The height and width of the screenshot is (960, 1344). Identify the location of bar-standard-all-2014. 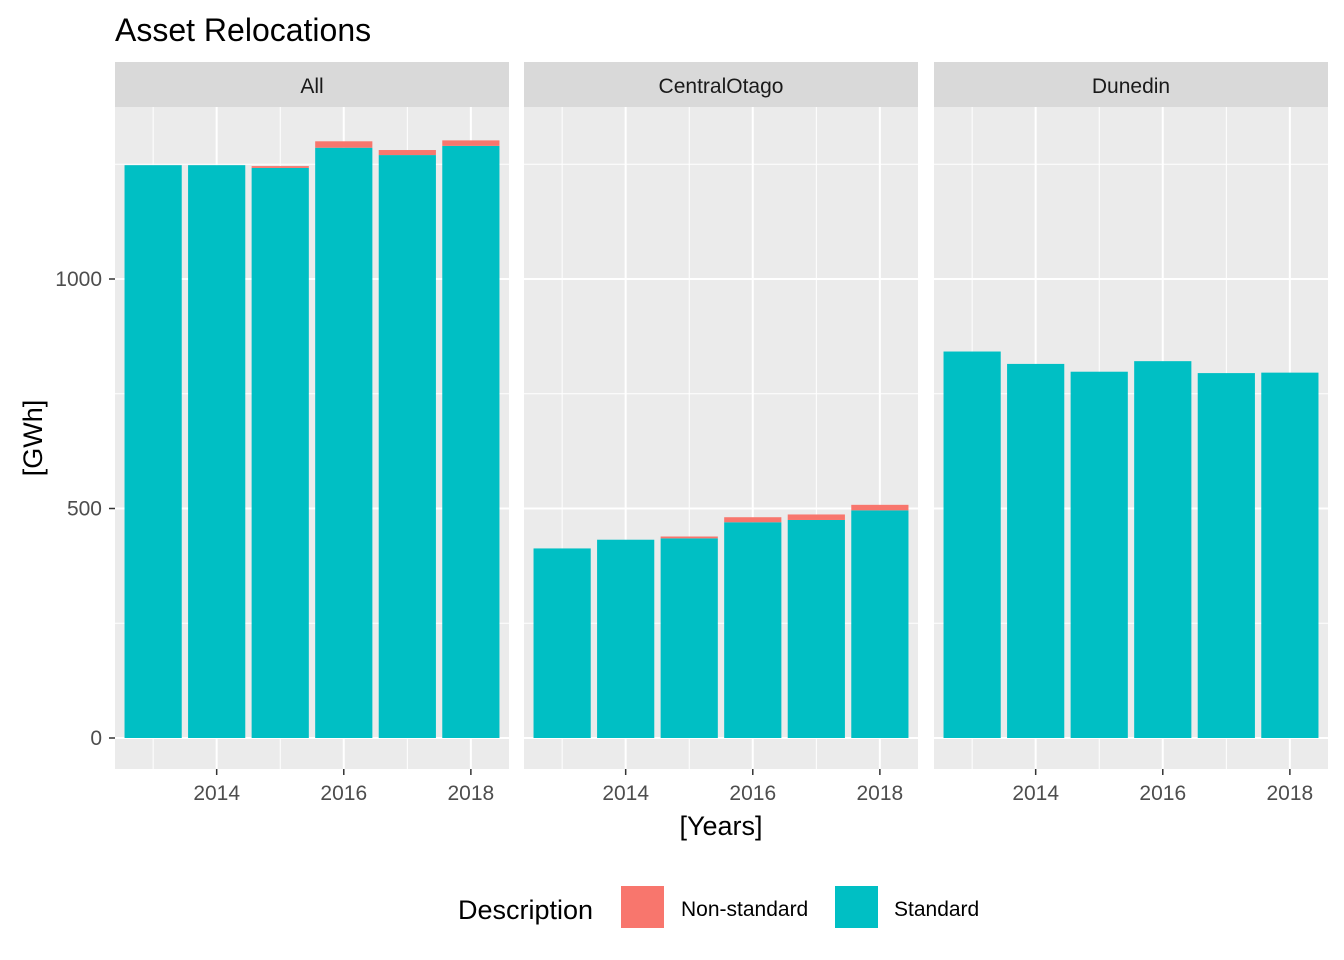
(217, 452).